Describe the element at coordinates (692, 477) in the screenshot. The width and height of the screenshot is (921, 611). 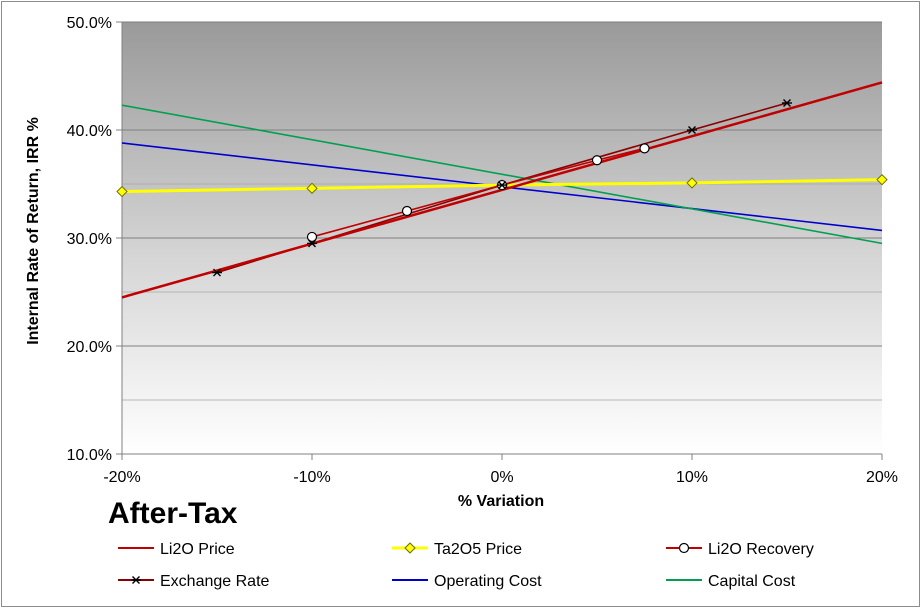
I see `x-tick-label: 10%` at that location.